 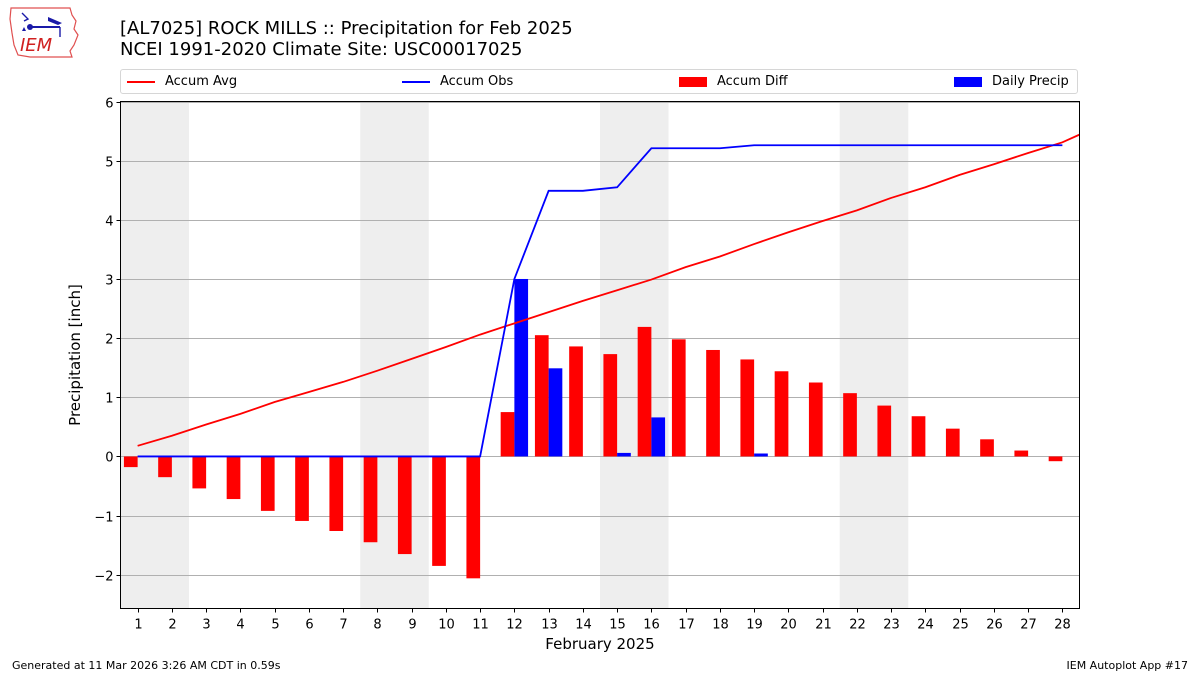 I want to click on x-tick-label: 13, so click(x=549, y=625).